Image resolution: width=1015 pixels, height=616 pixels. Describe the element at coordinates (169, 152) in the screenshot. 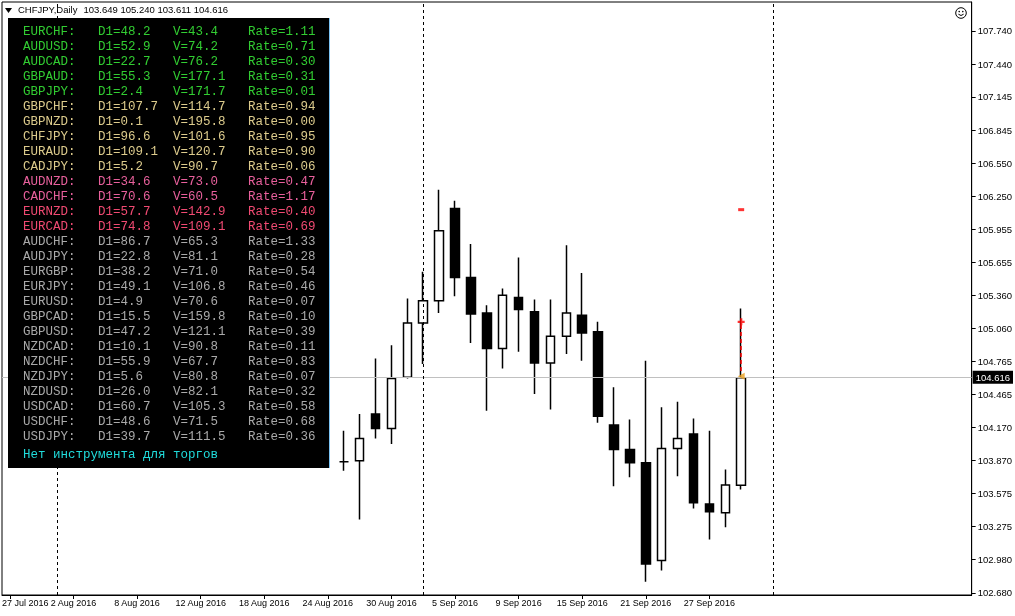

I see `annotation: EURAUD: D1=109.1 V=120.7 Rate=0.90` at that location.